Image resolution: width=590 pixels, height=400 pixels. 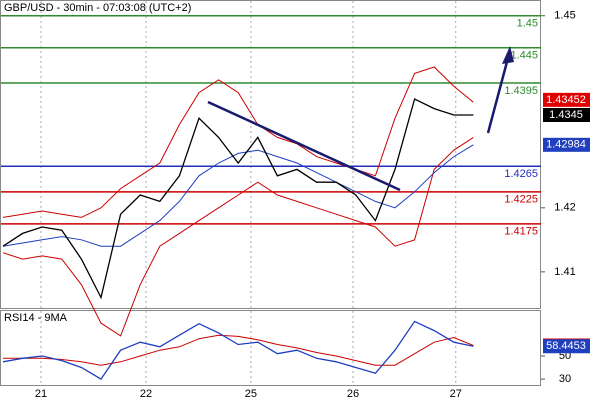 I want to click on x-tick-label: 21, so click(x=41, y=394).